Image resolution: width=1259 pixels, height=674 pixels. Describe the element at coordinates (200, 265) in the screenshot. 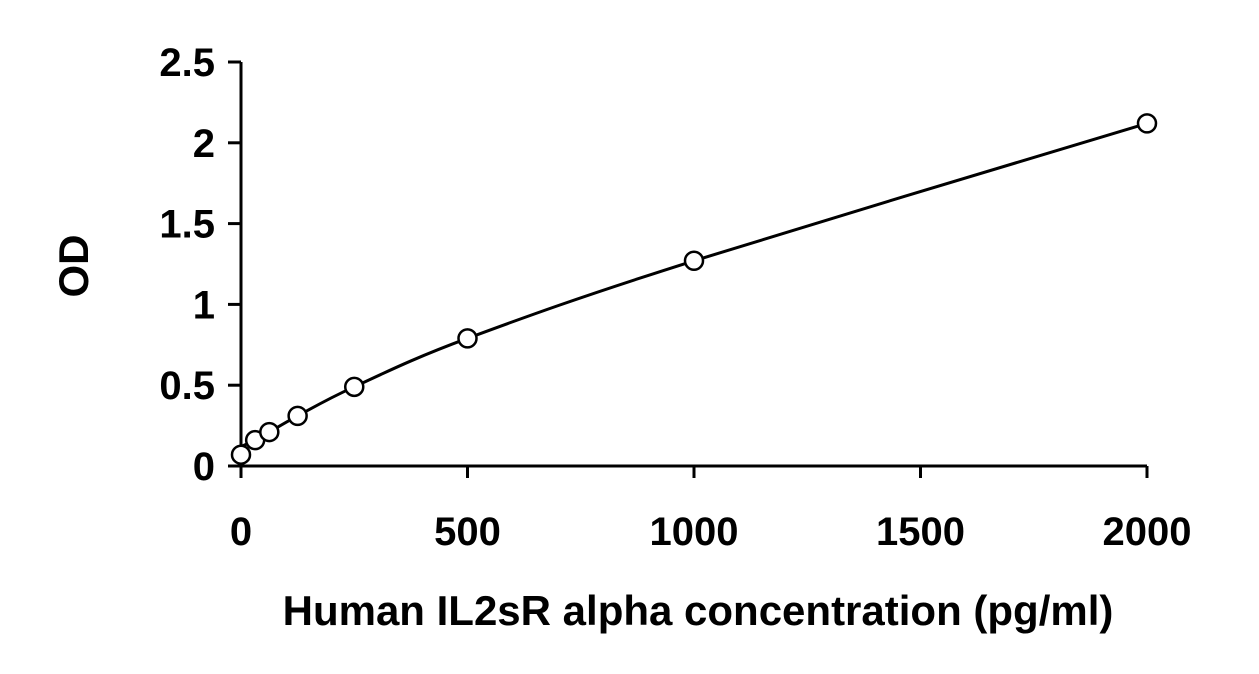

I see `y-ticks: 0 0.5 1 1.5 2 2.5` at that location.